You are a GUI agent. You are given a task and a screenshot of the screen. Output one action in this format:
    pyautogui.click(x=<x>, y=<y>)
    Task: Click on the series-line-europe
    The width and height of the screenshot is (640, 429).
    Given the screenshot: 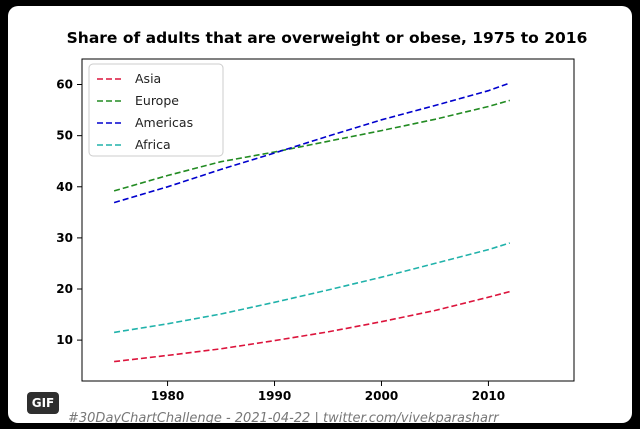 What is the action you would take?
    pyautogui.click(x=312, y=145)
    